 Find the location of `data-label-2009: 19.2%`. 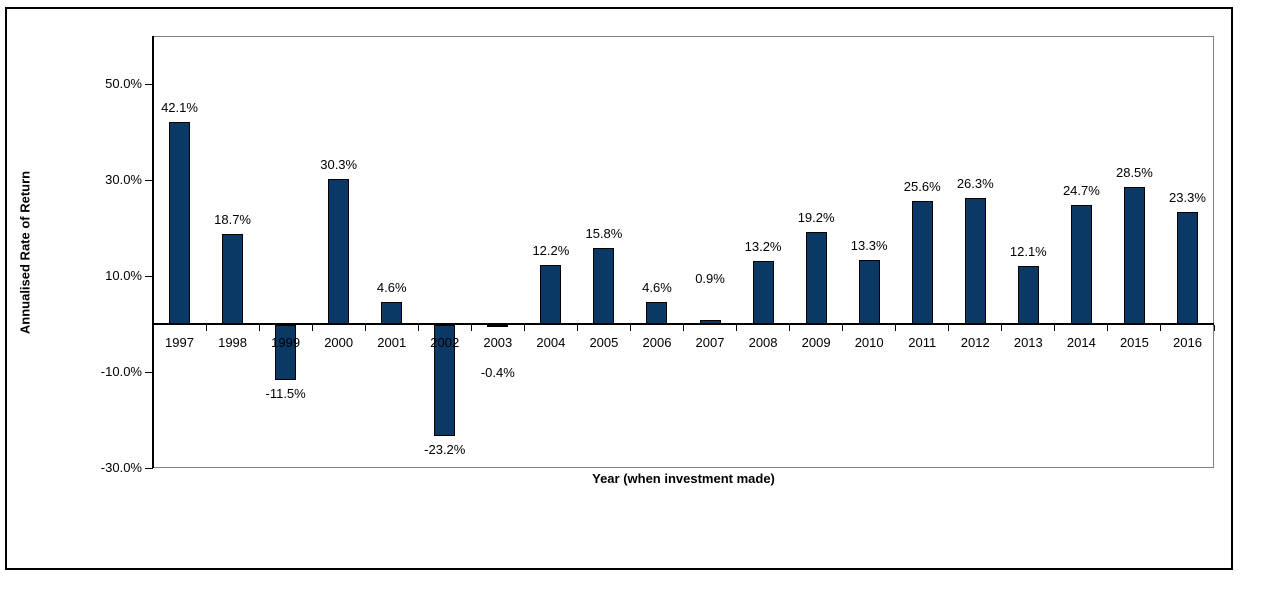

data-label-2009: 19.2% is located at coordinates (816, 217).